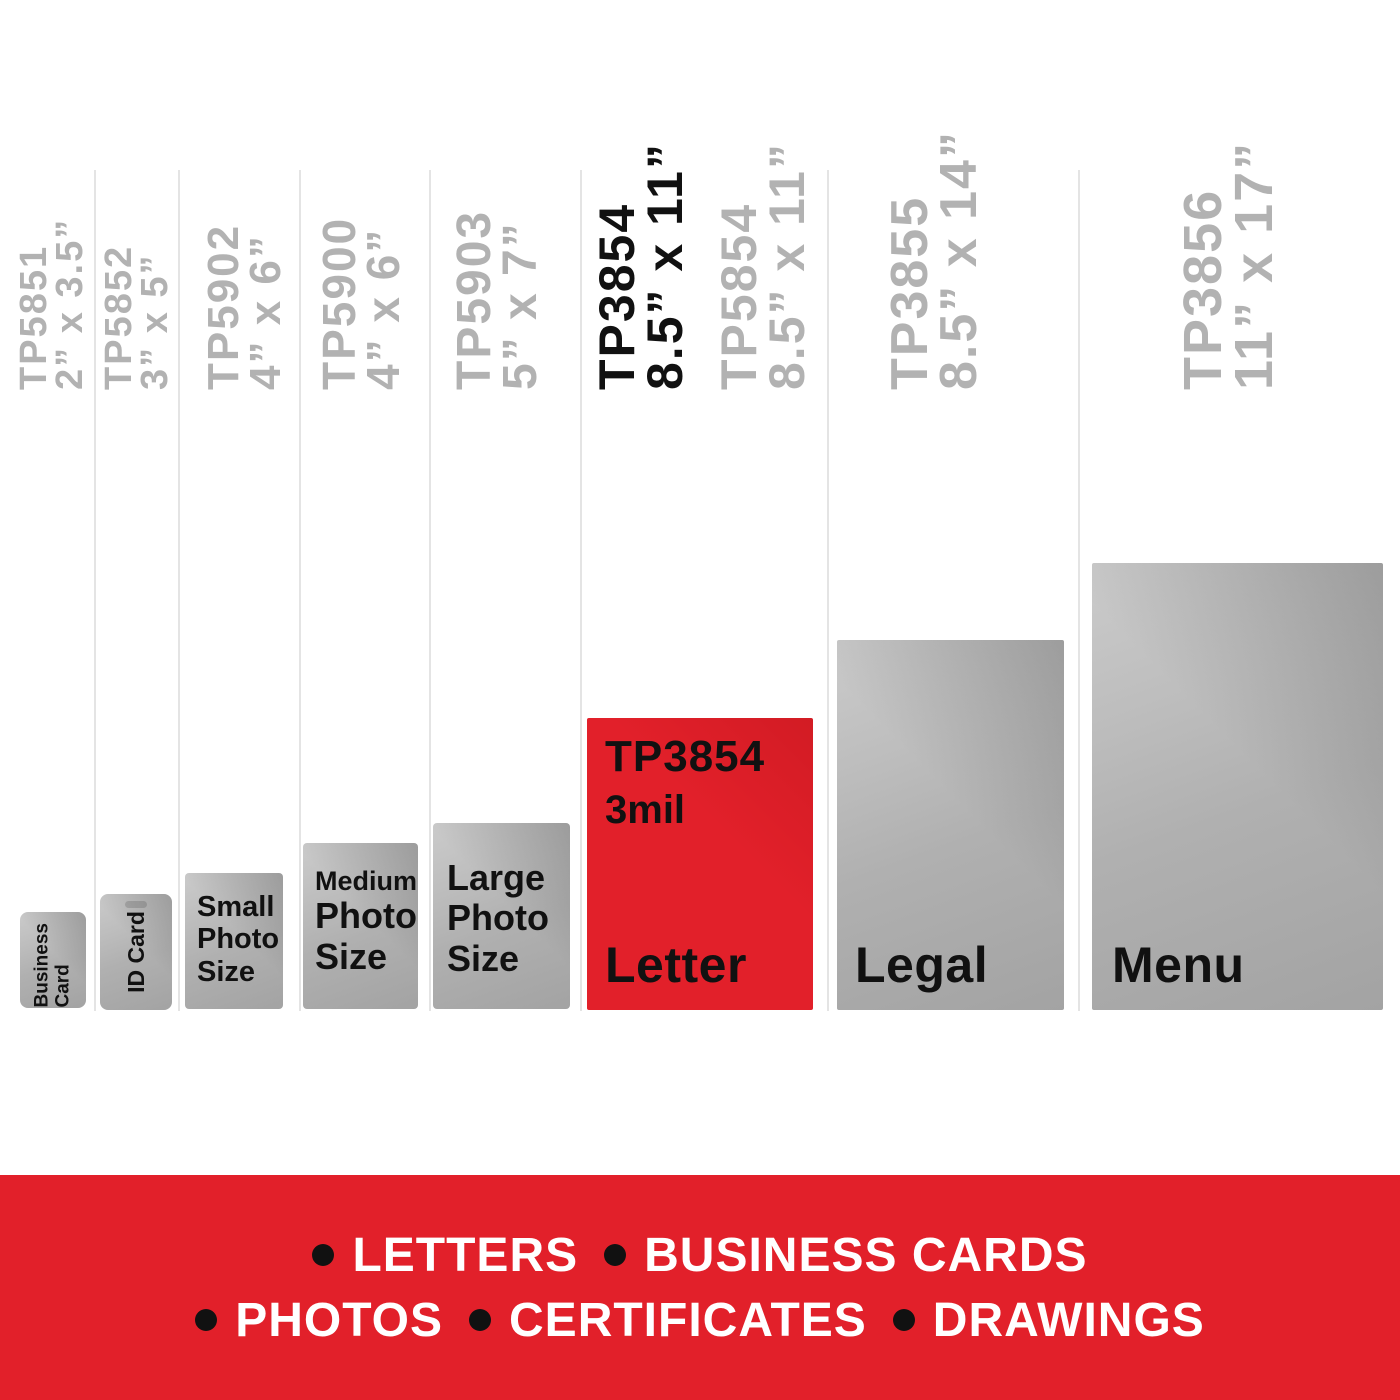 This screenshot has height=1400, width=1400. Describe the element at coordinates (52, 965) in the screenshot. I see `pouch-label: Business Card` at that location.